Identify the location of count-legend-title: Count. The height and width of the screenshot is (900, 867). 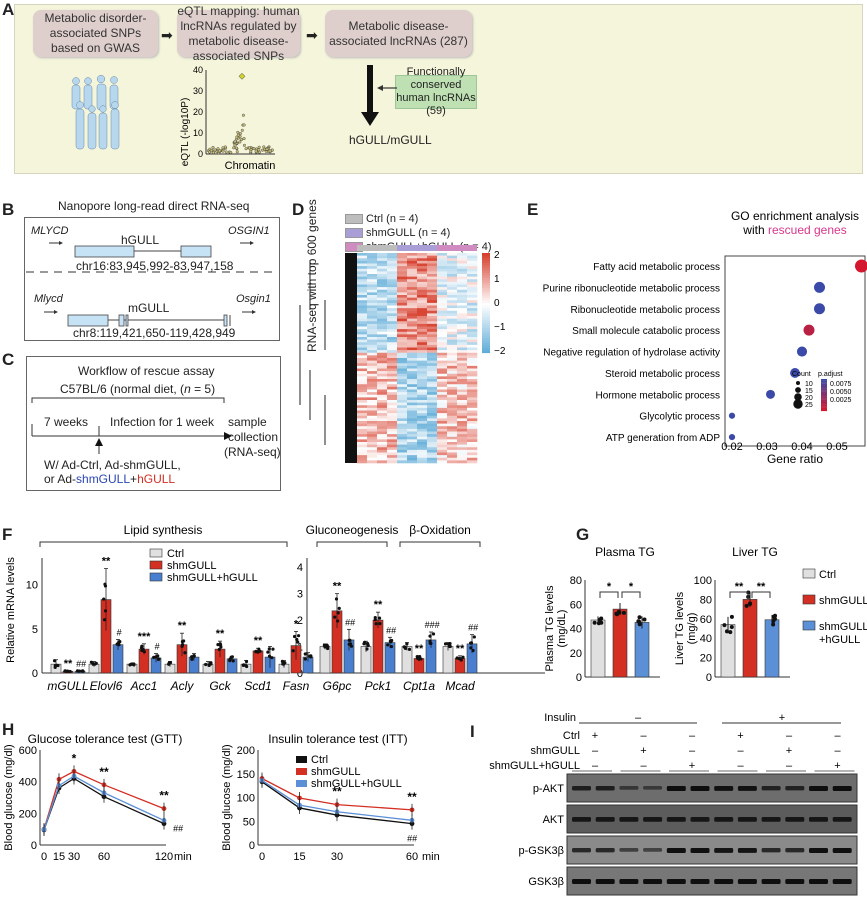
(801, 374).